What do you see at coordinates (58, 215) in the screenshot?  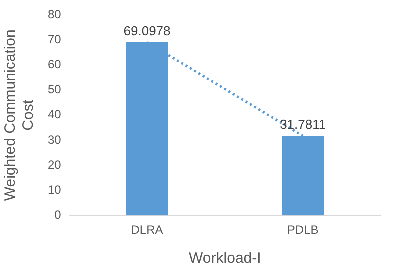 I see `y-tick-label: 0` at bounding box center [58, 215].